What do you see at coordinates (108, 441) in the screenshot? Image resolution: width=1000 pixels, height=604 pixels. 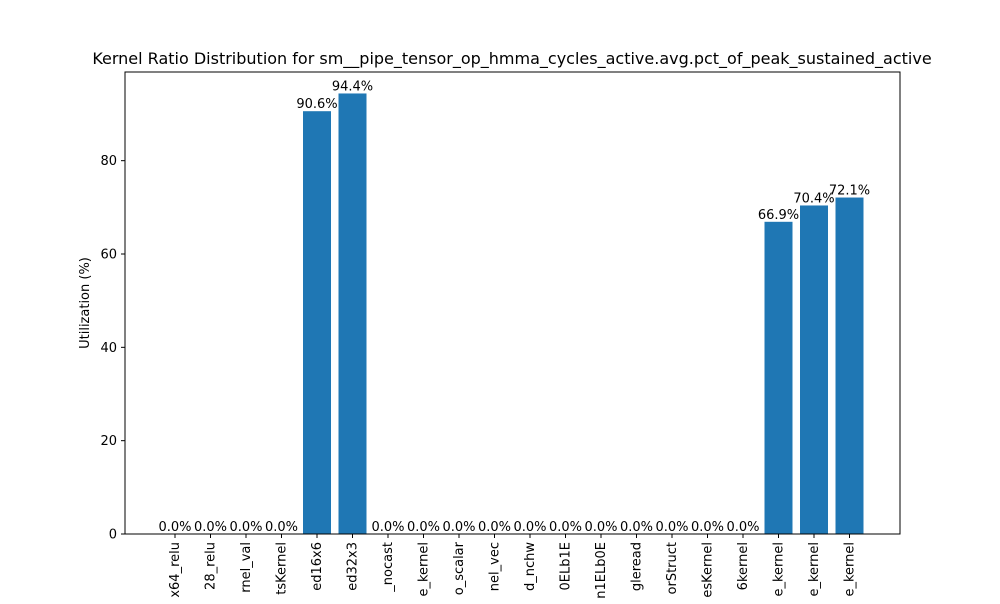 I see `y-tick-label: 20` at bounding box center [108, 441].